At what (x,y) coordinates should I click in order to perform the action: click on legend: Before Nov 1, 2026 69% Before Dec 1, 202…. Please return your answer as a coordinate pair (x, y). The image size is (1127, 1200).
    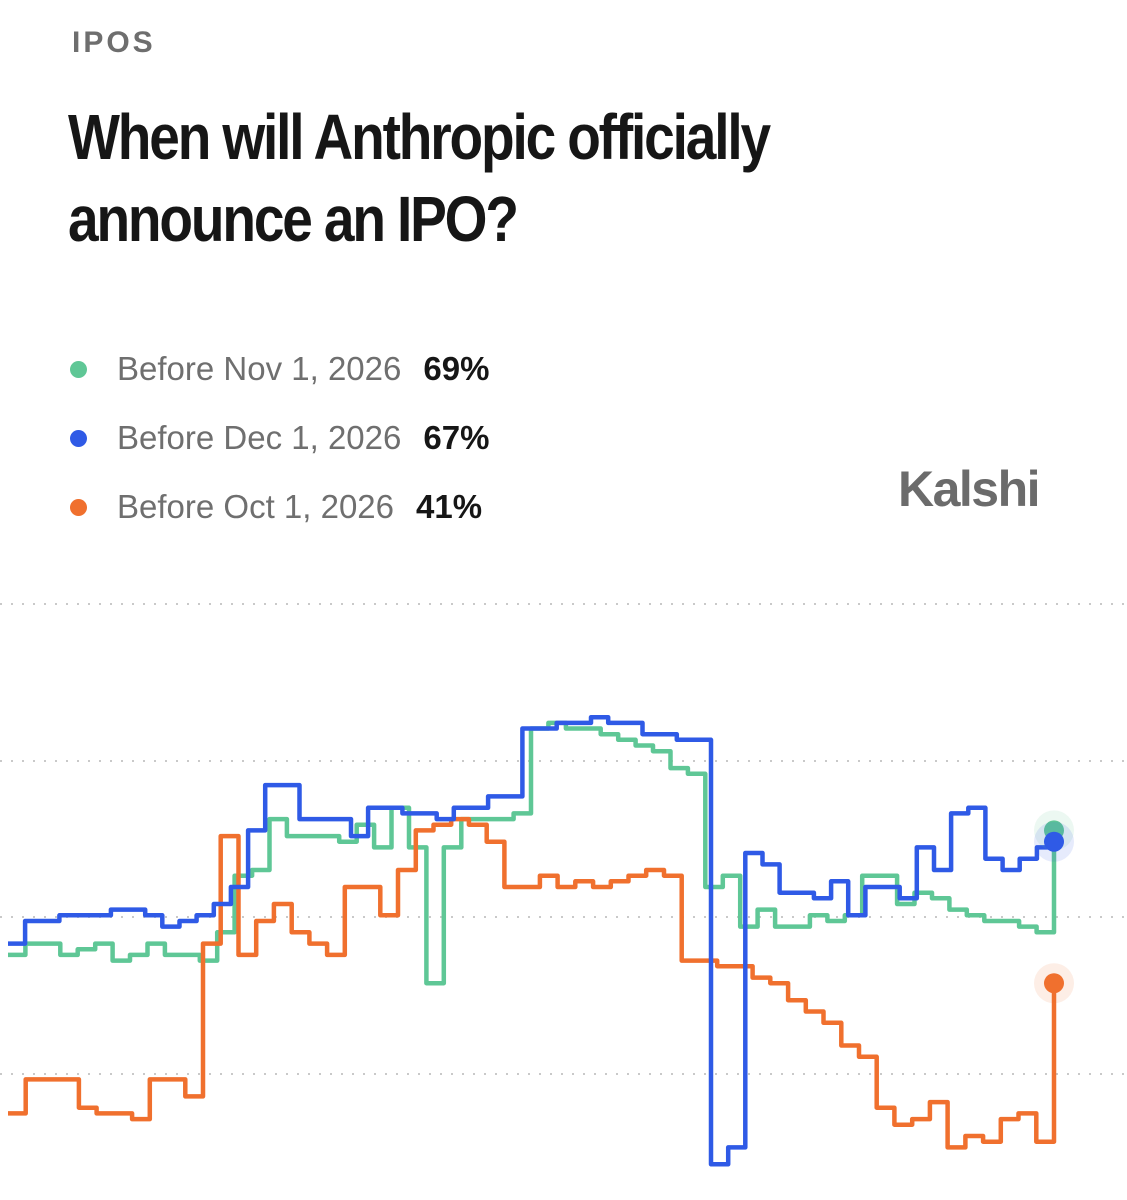
    Looking at the image, I should click on (279, 448).